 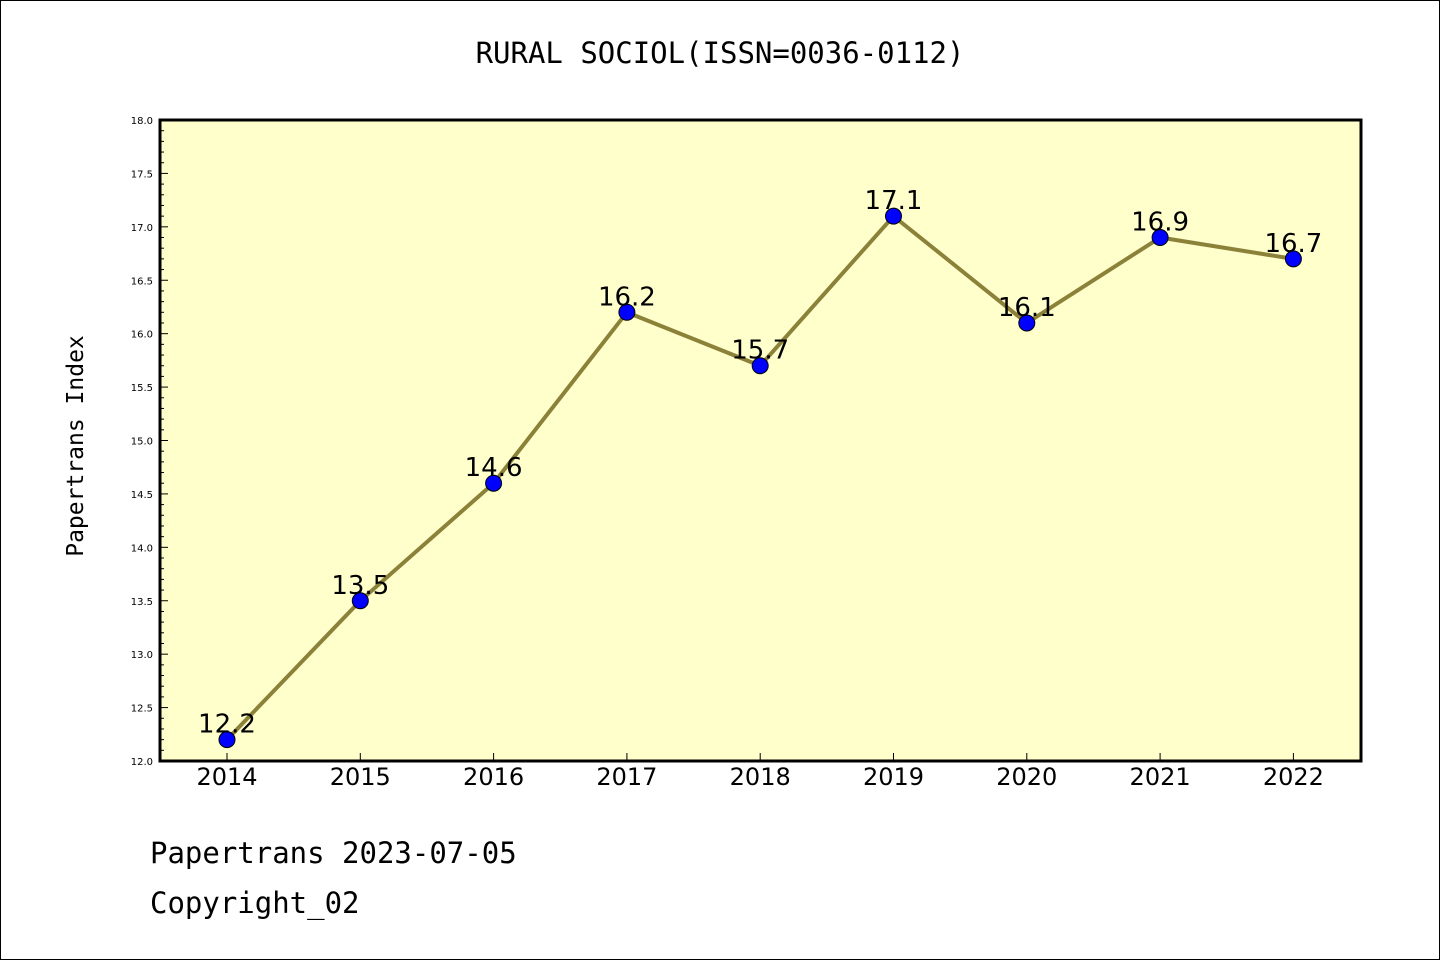 What do you see at coordinates (255, 903) in the screenshot?
I see `footer-copyright: Copyright_02` at bounding box center [255, 903].